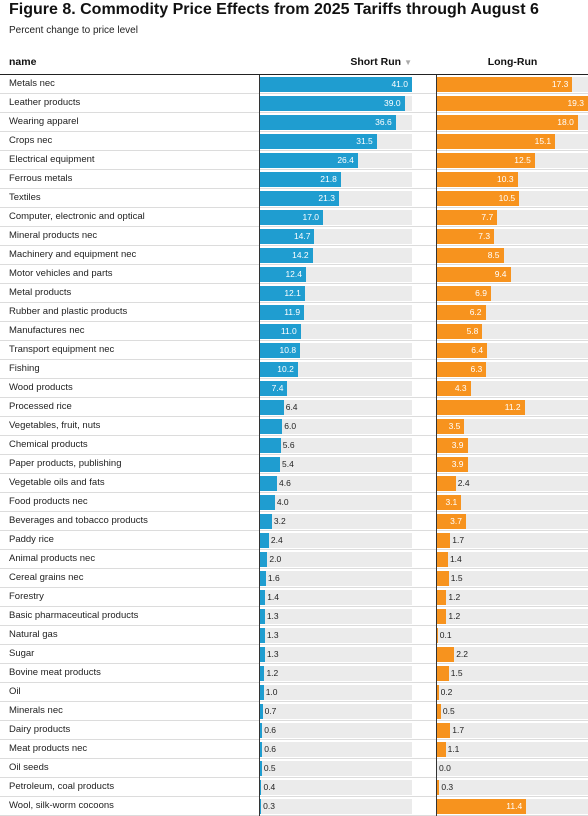 This screenshot has width=588, height=816. What do you see at coordinates (477, 350) in the screenshot?
I see `long-run-value-label: 6.4` at bounding box center [477, 350].